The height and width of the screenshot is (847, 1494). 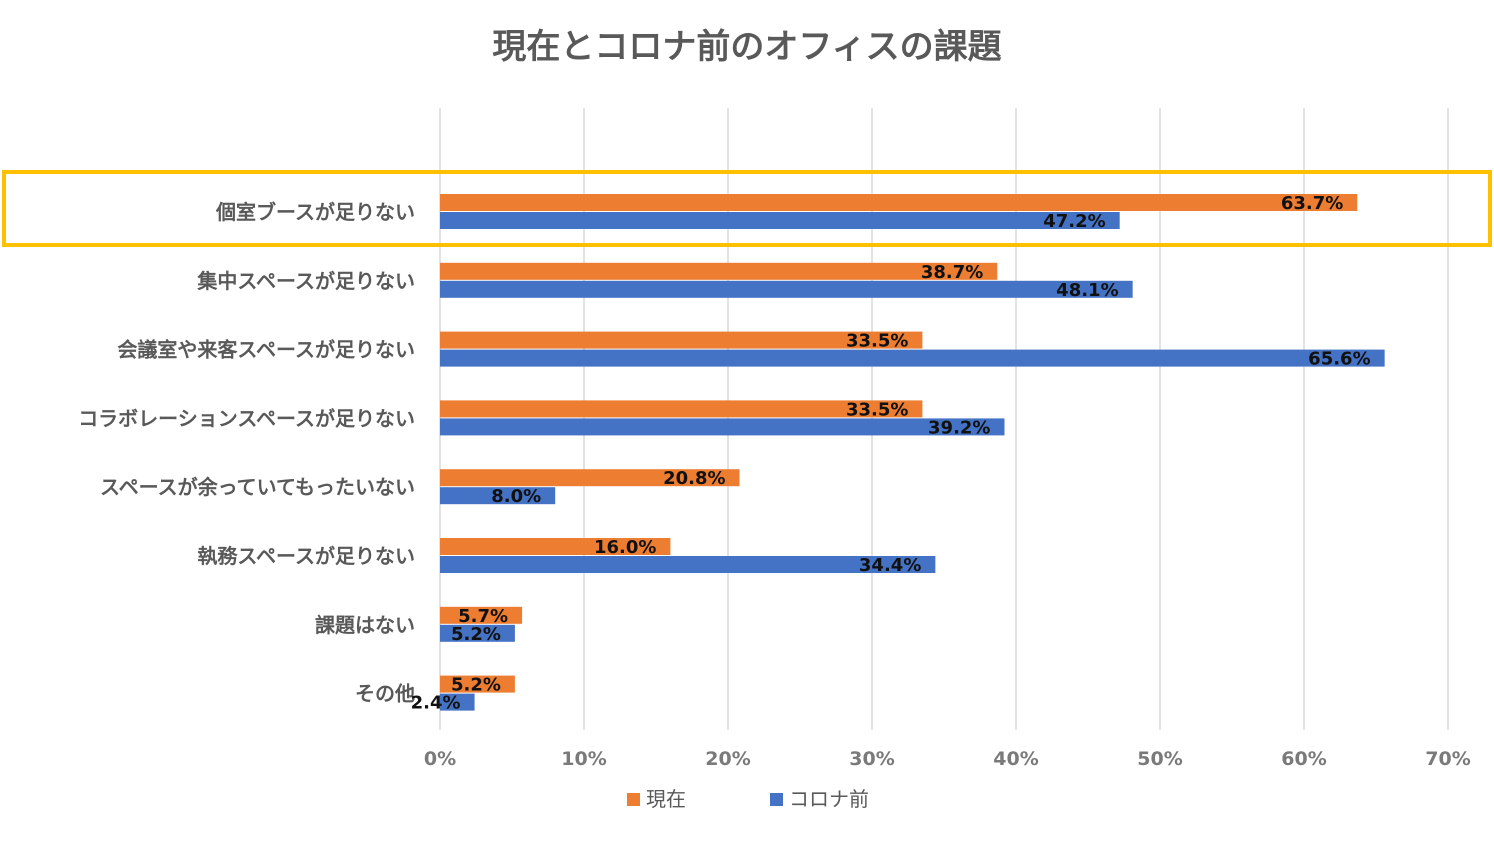 I want to click on category-label: コラボレーションスペースが足りない, so click(x=246, y=418).